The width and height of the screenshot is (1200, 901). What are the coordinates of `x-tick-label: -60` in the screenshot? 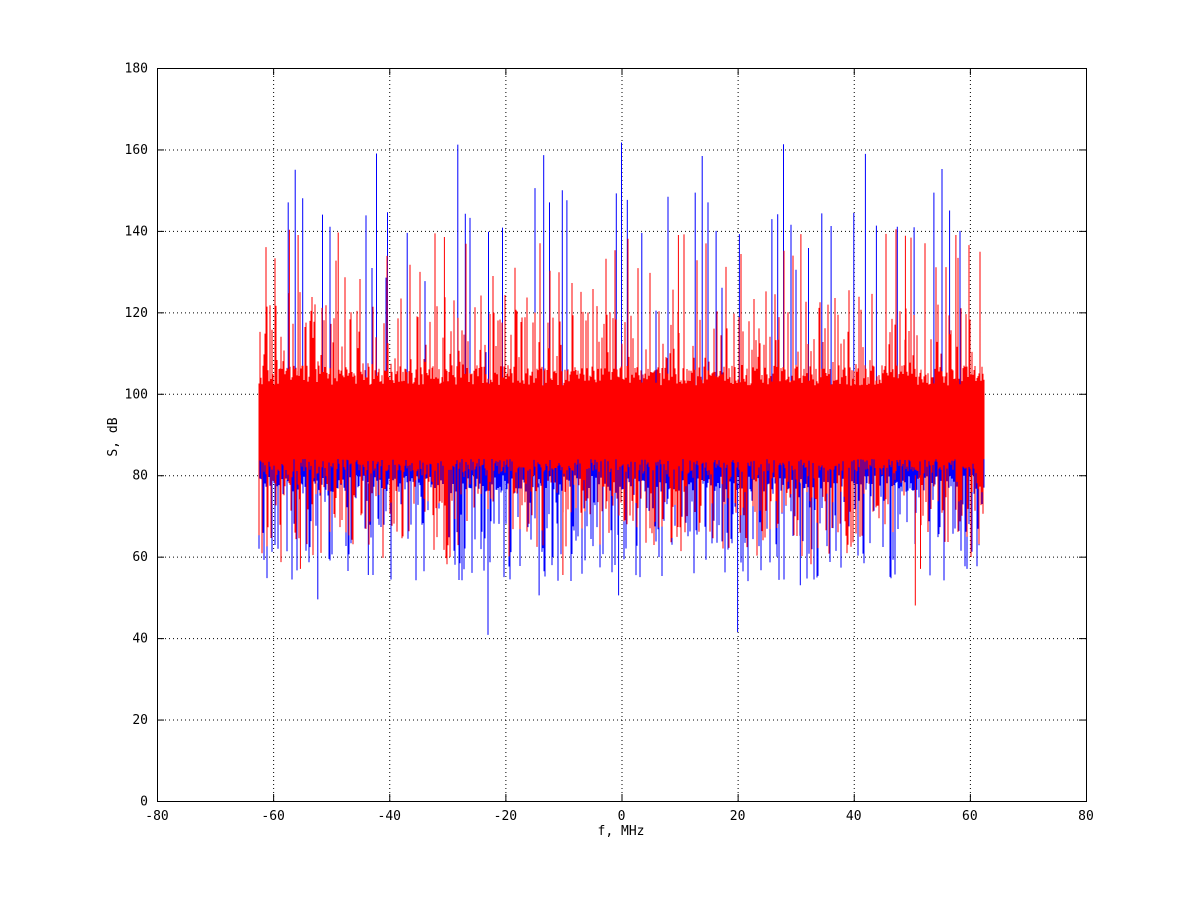 It's located at (272, 816).